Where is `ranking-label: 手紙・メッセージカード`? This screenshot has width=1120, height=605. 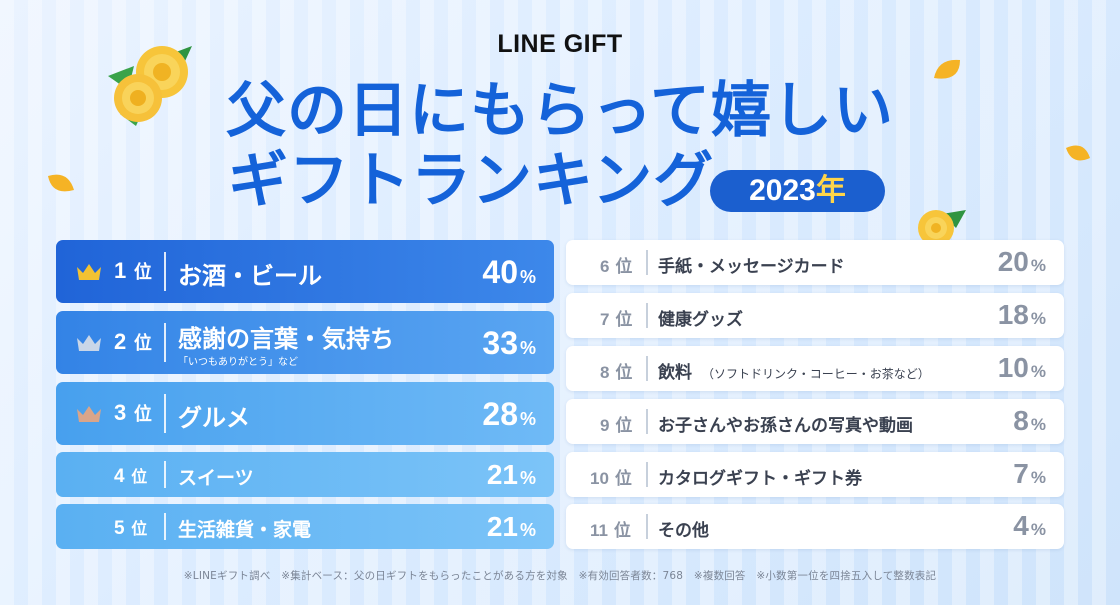
ranking-label: 手紙・メッセージカード is located at coordinates (751, 264).